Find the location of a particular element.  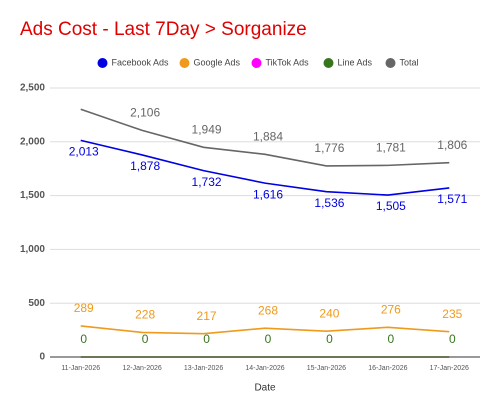

data-label: 1,781 is located at coordinates (391, 148).